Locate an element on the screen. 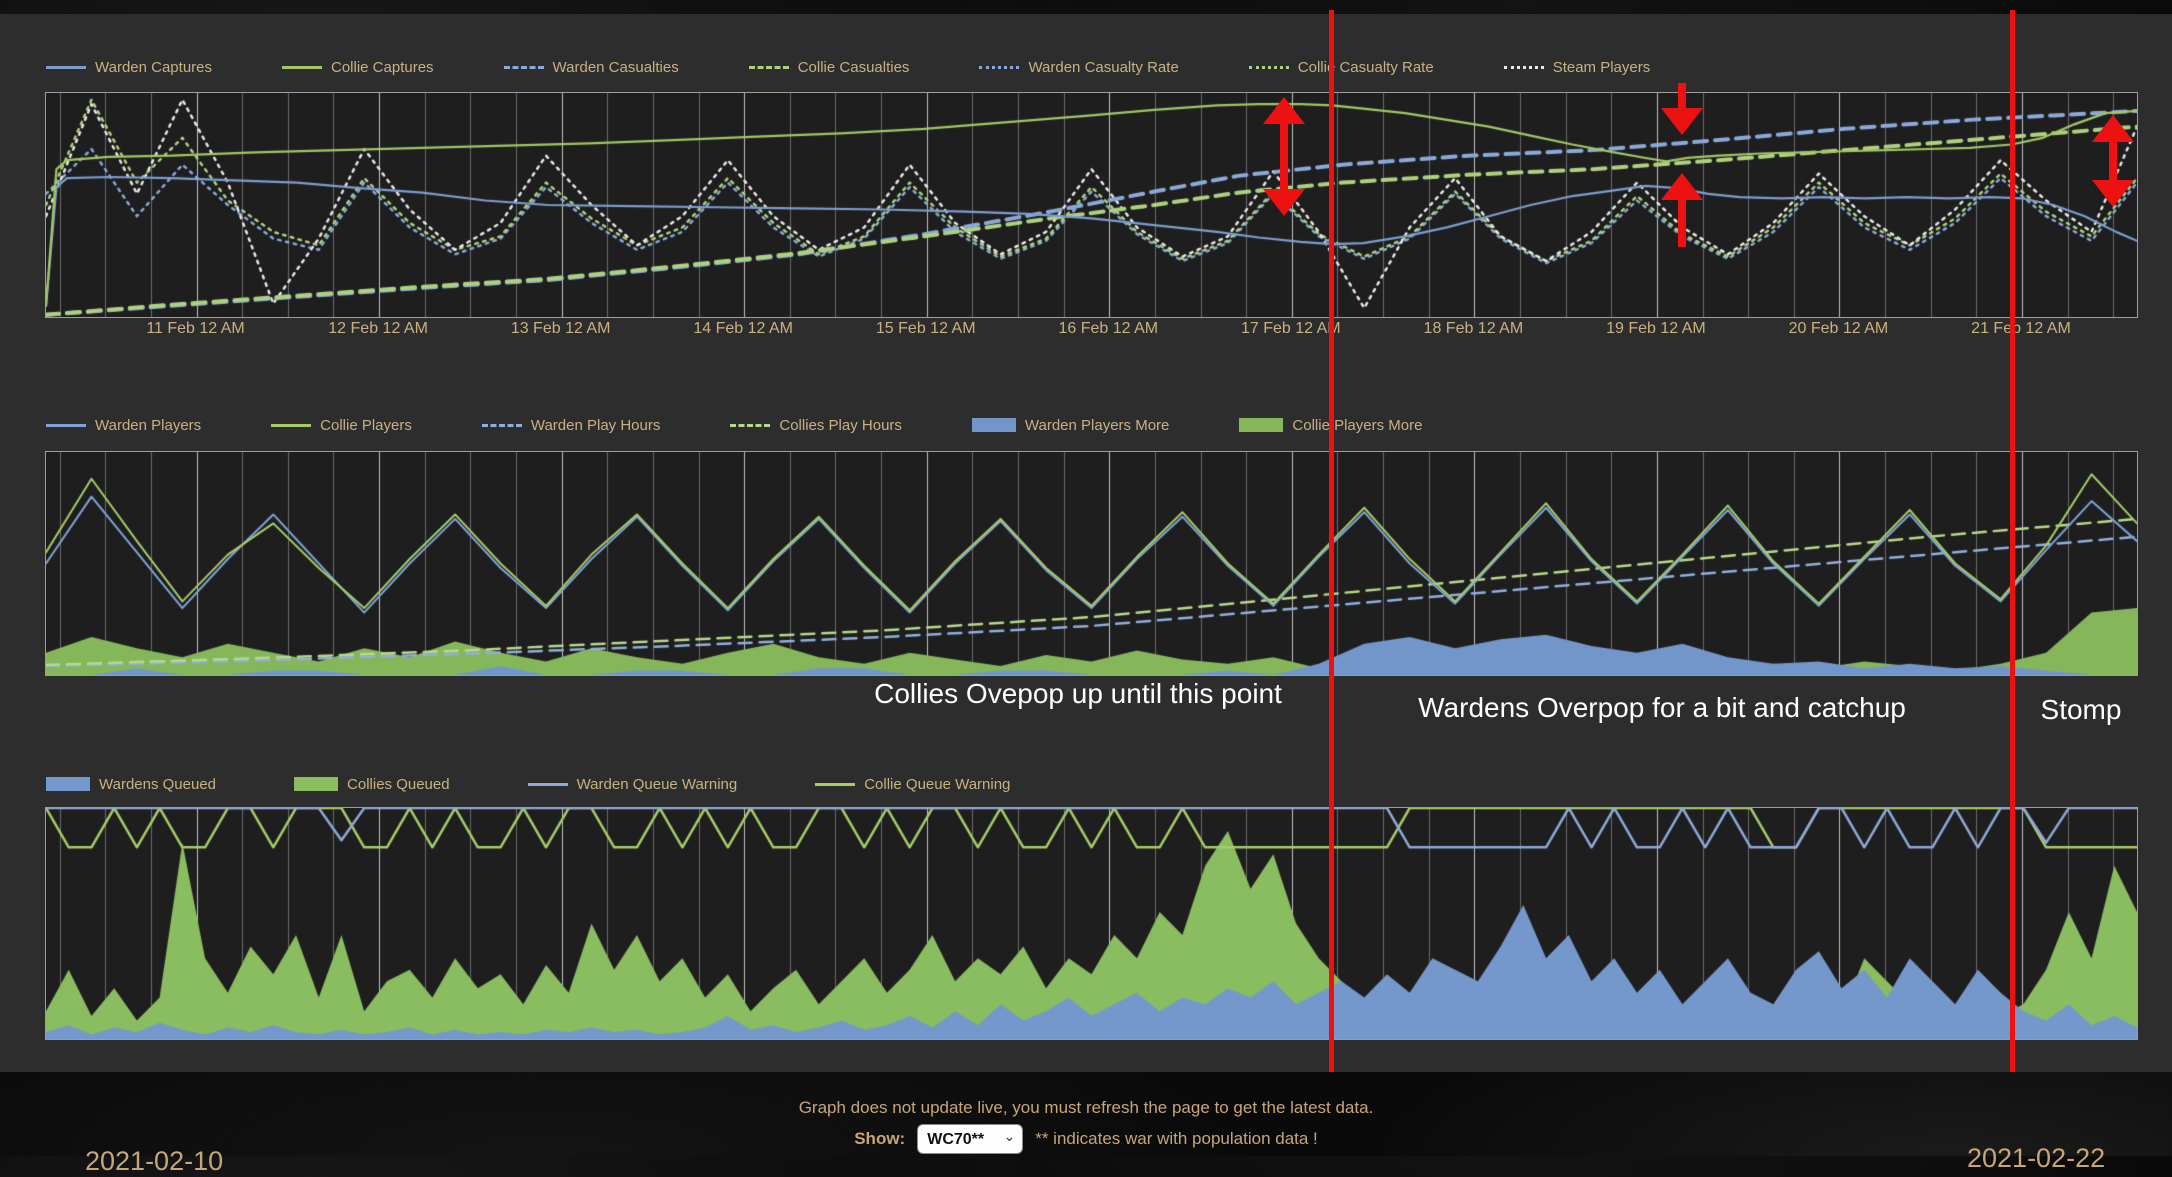  legend-item-collie-players-more: Collie Players More is located at coordinates (1330, 425).